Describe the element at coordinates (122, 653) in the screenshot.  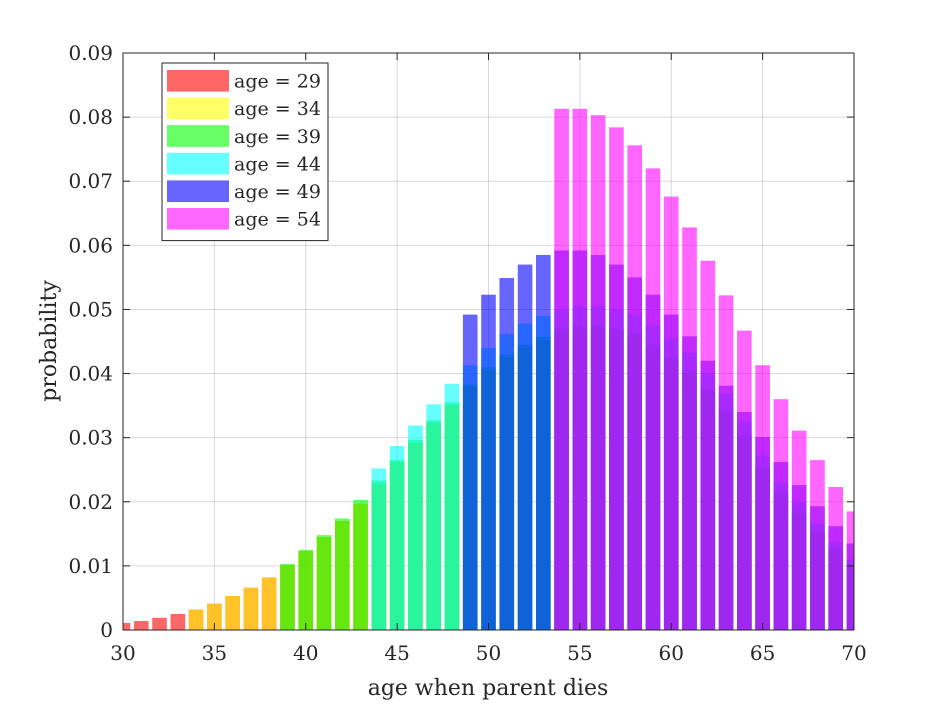
I see `x-tick-label: 30` at that location.